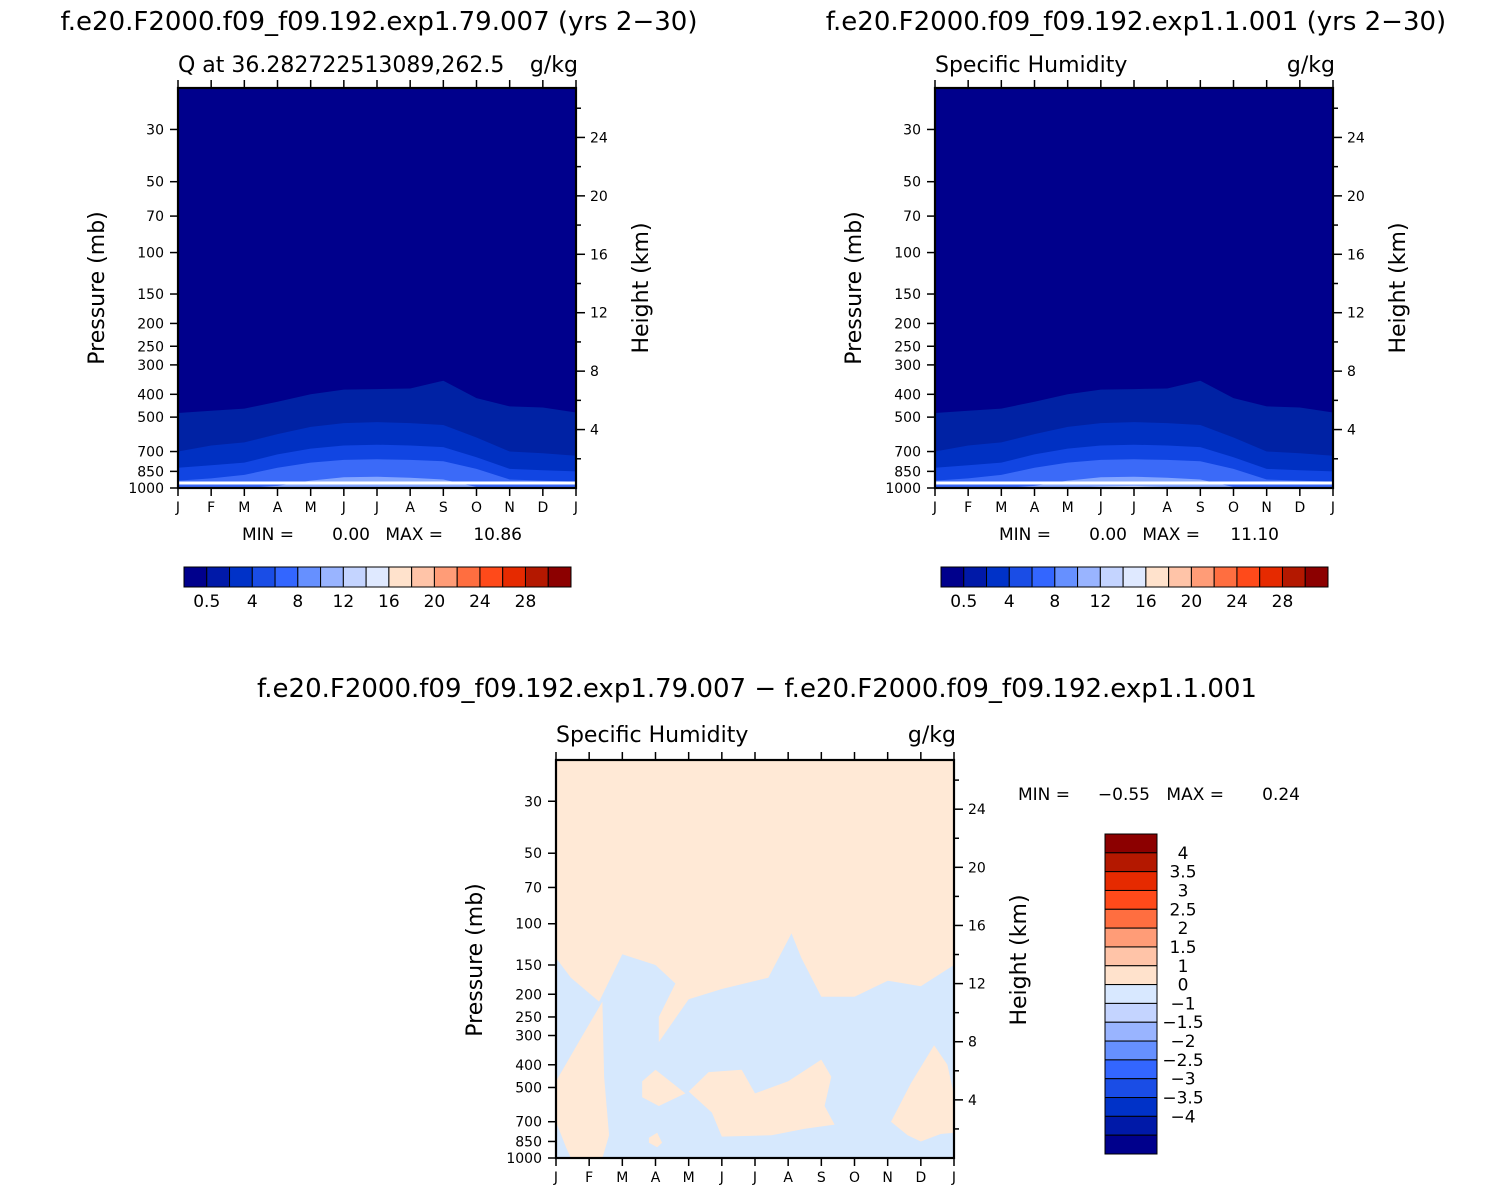 The image size is (1502, 1201). What do you see at coordinates (589, 1178) in the screenshot?
I see `panel-difference-xtick-label: F` at bounding box center [589, 1178].